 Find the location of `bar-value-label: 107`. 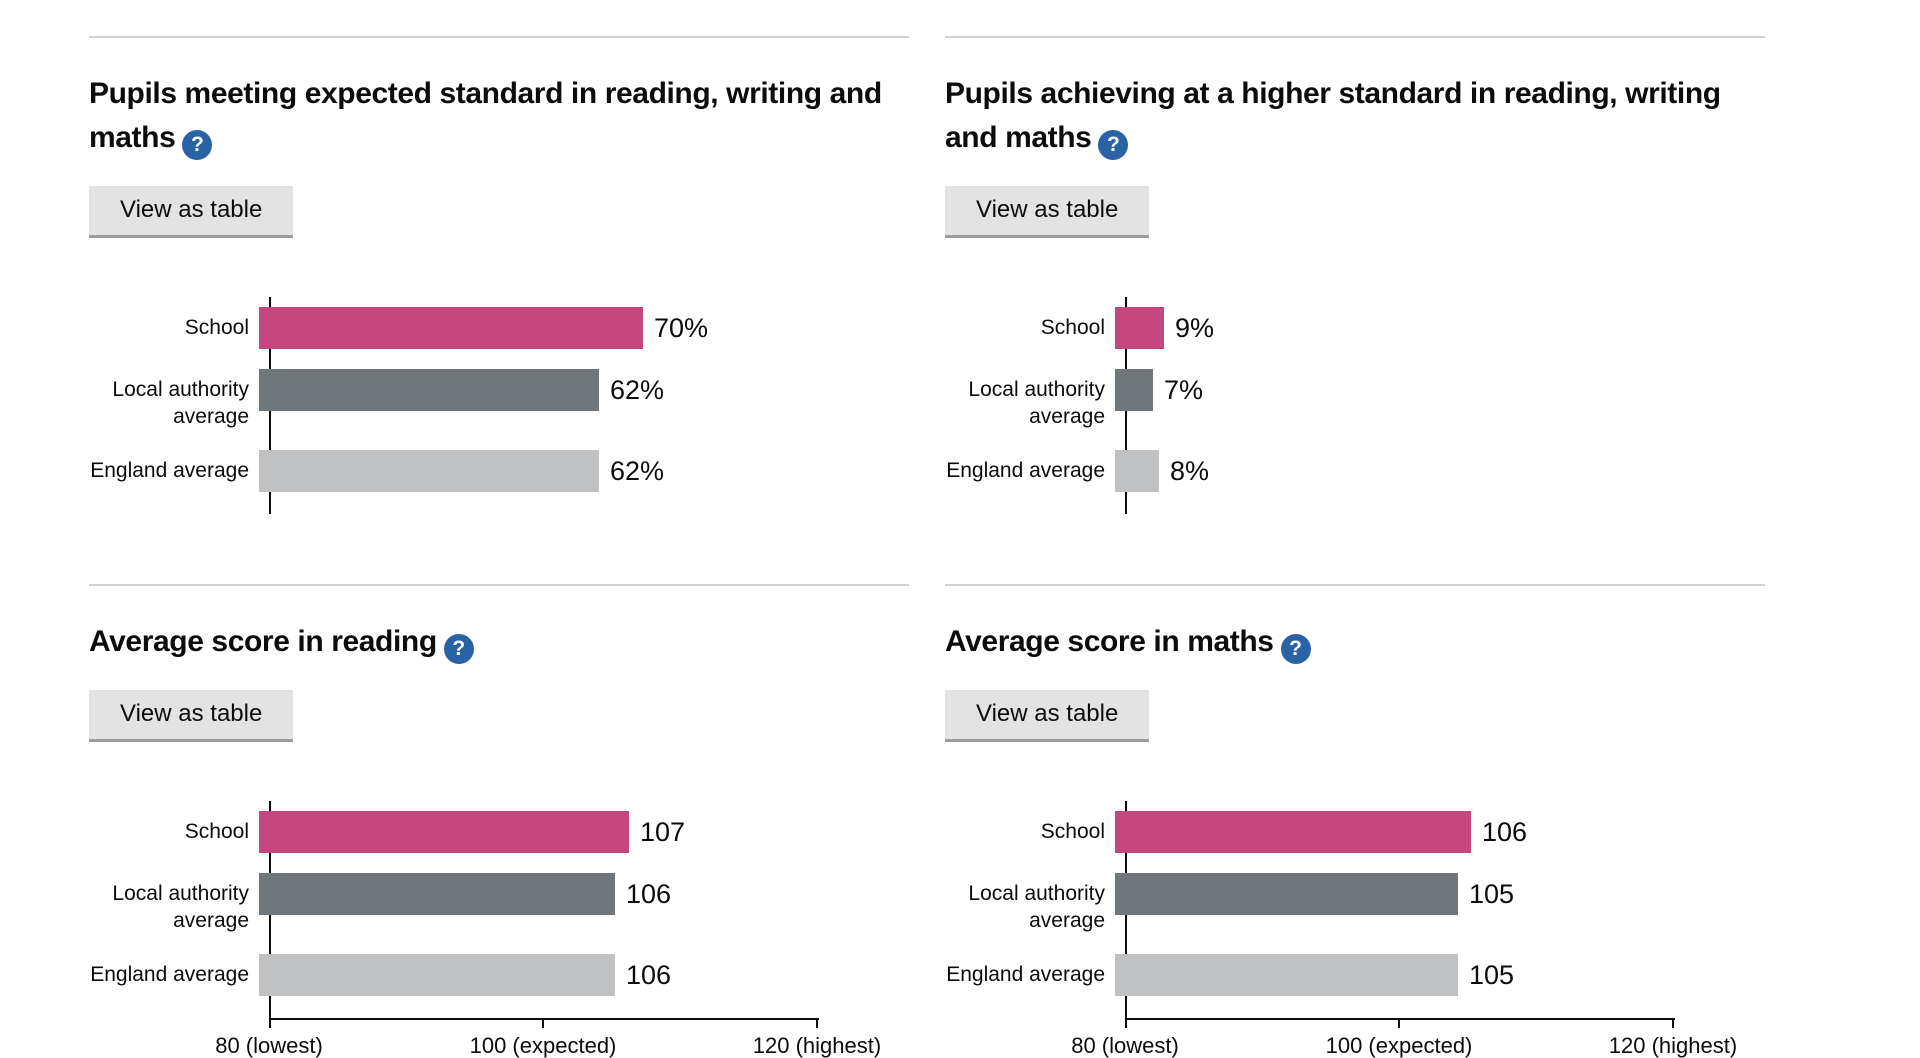

bar-value-label: 107 is located at coordinates (663, 831).